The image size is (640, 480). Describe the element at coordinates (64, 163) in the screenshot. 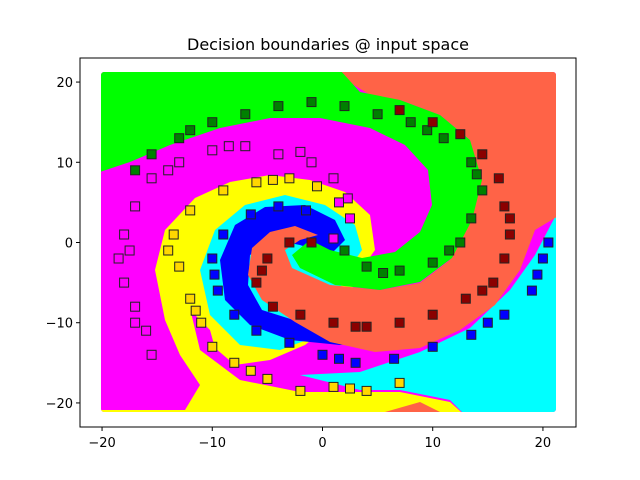

I see `y-tick-label: 10` at that location.